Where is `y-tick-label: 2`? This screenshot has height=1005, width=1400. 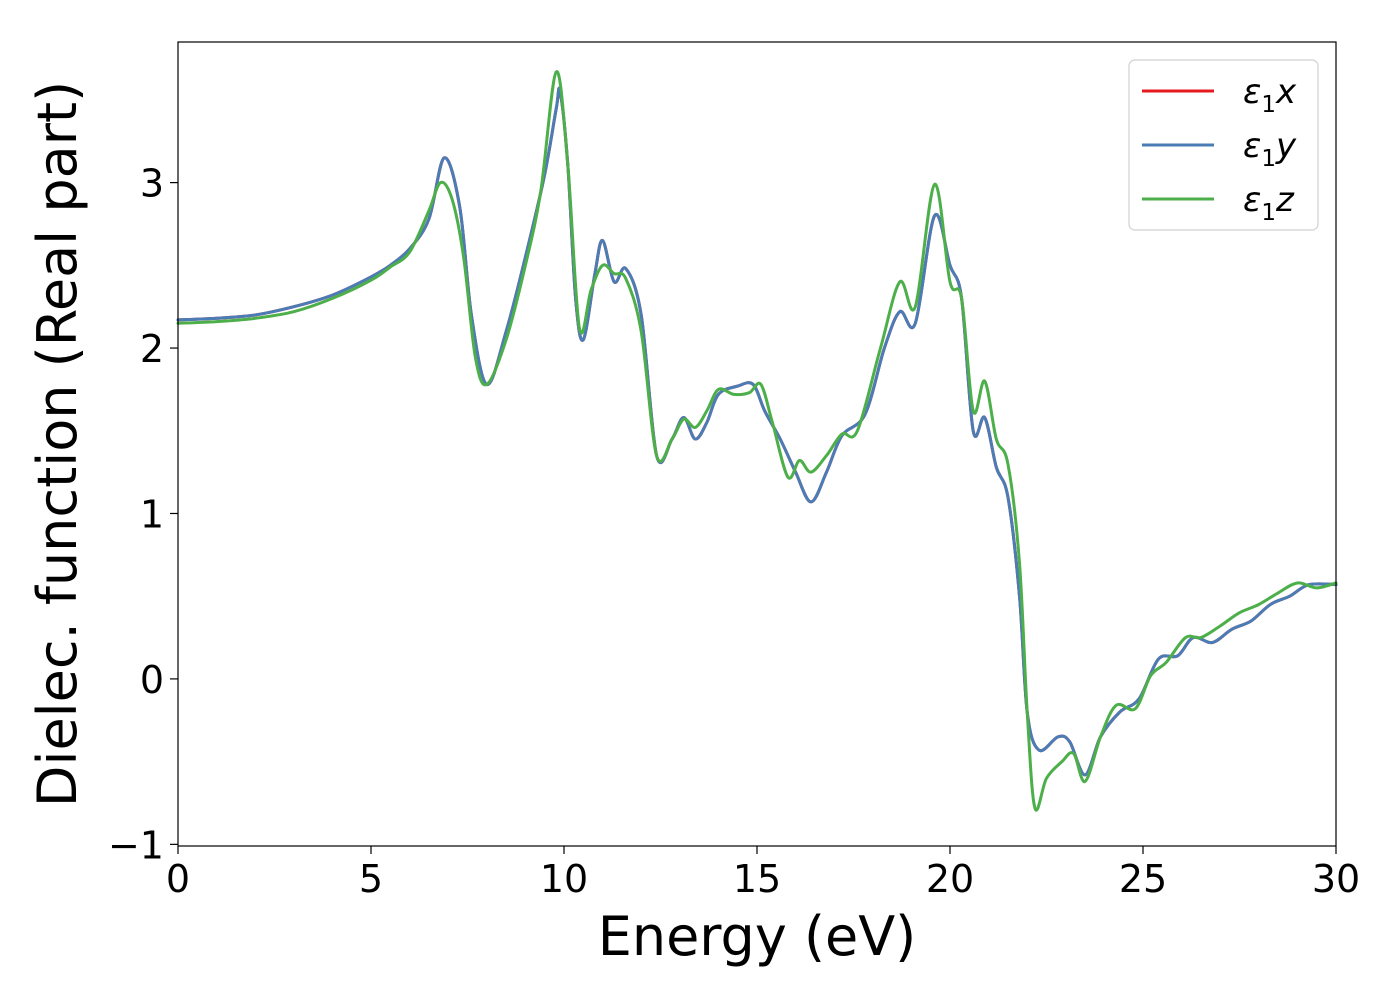 y-tick-label: 2 is located at coordinates (152, 349).